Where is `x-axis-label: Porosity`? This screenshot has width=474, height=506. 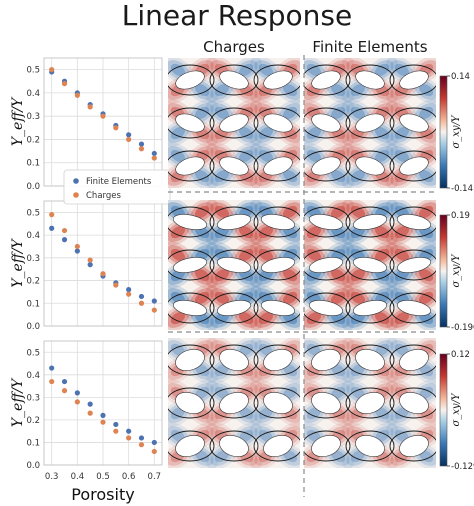
x-axis-label: Porosity is located at coordinates (102, 494).